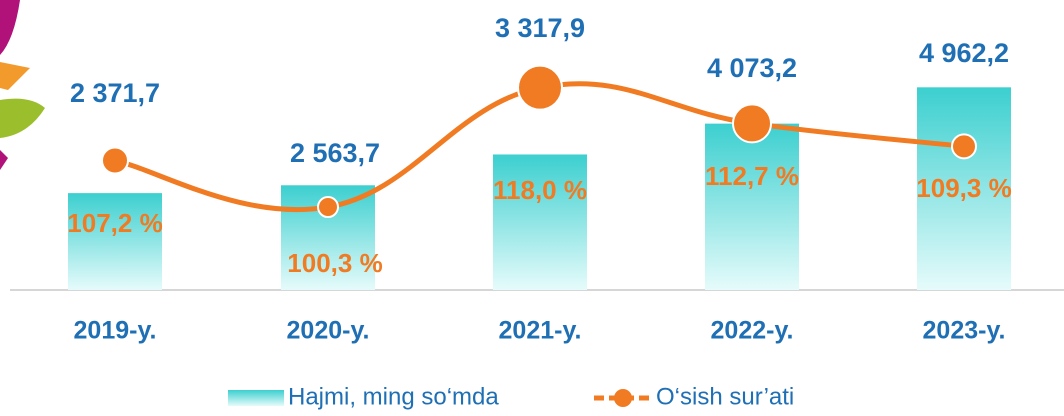  Describe the element at coordinates (334, 263) in the screenshot. I see `line-label: 100,3 %` at that location.